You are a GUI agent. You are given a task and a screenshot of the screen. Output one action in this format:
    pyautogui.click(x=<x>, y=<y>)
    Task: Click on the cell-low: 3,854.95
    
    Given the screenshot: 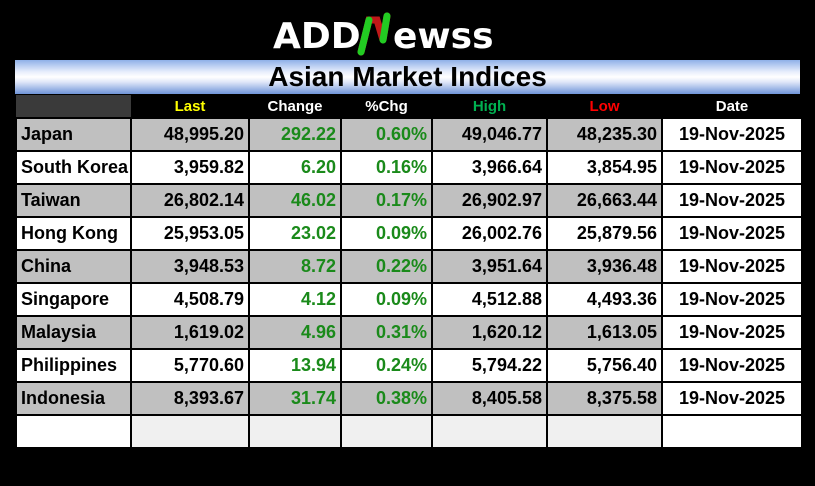 What is the action you would take?
    pyautogui.click(x=604, y=167)
    